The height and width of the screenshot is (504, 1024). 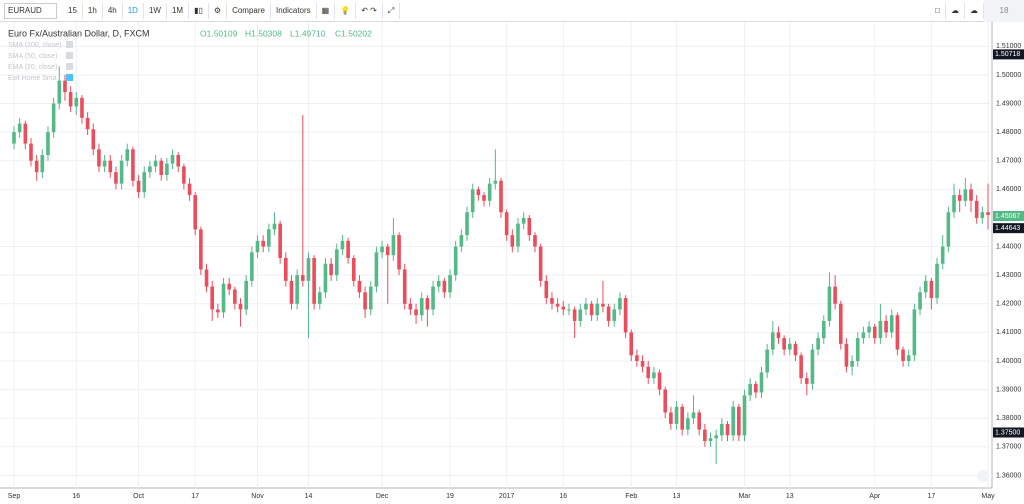 What do you see at coordinates (93, 10) in the screenshot?
I see `interval-button: 1h` at bounding box center [93, 10].